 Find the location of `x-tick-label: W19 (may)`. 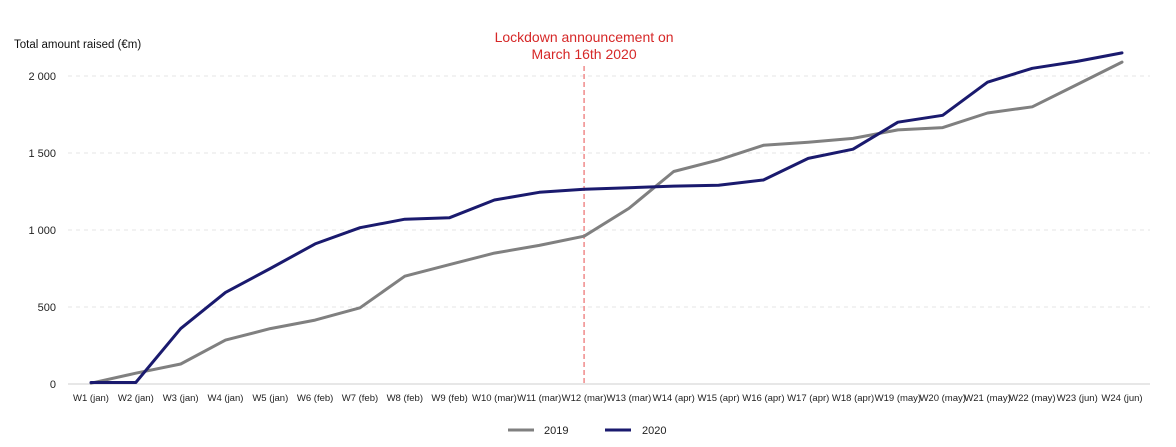

x-tick-label: W19 (may) is located at coordinates (898, 398).